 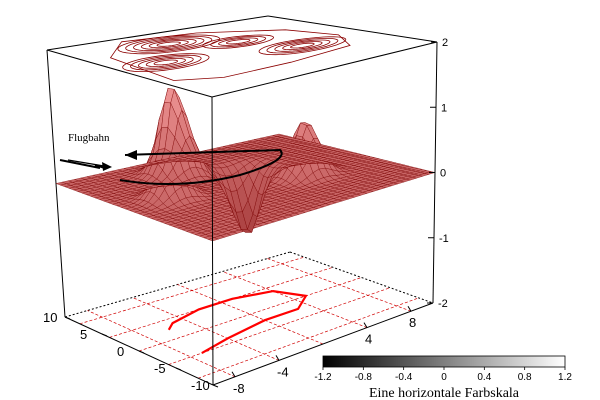 What do you see at coordinates (160, 368) in the screenshot?
I see `y-tick-label: -5` at bounding box center [160, 368].